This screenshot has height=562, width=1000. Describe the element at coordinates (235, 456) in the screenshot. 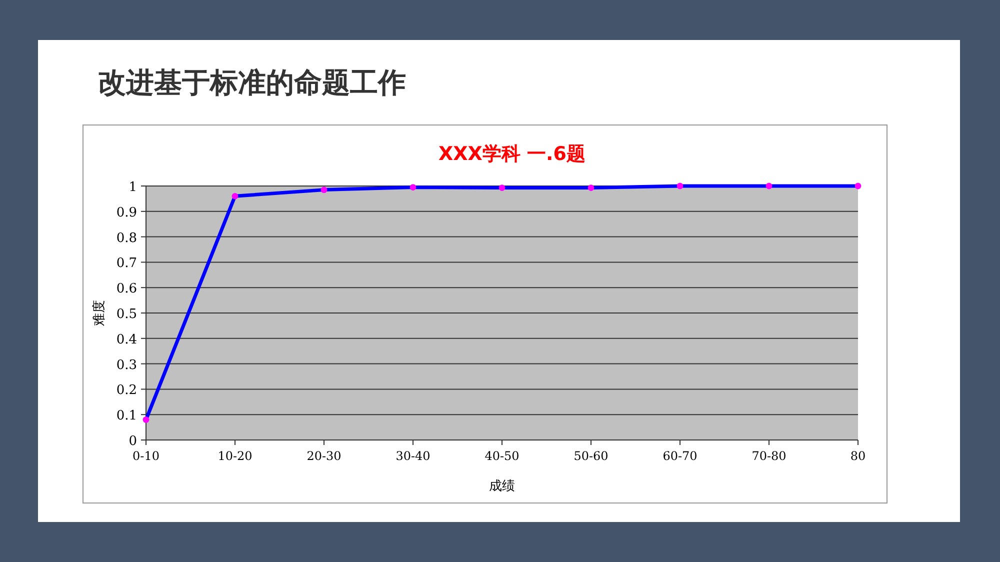

I see `x-tick-label: 10-20` at that location.